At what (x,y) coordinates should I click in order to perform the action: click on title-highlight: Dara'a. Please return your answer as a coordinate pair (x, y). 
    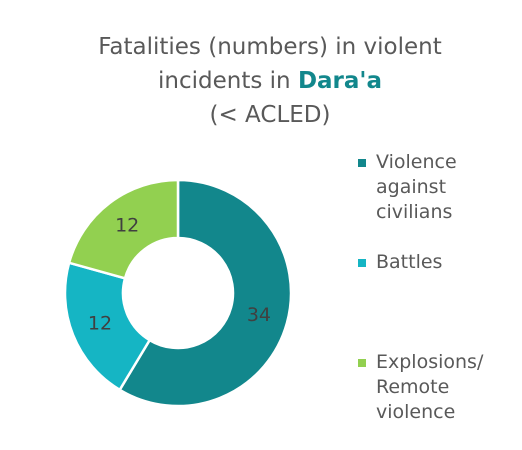
    Looking at the image, I should click on (339, 81).